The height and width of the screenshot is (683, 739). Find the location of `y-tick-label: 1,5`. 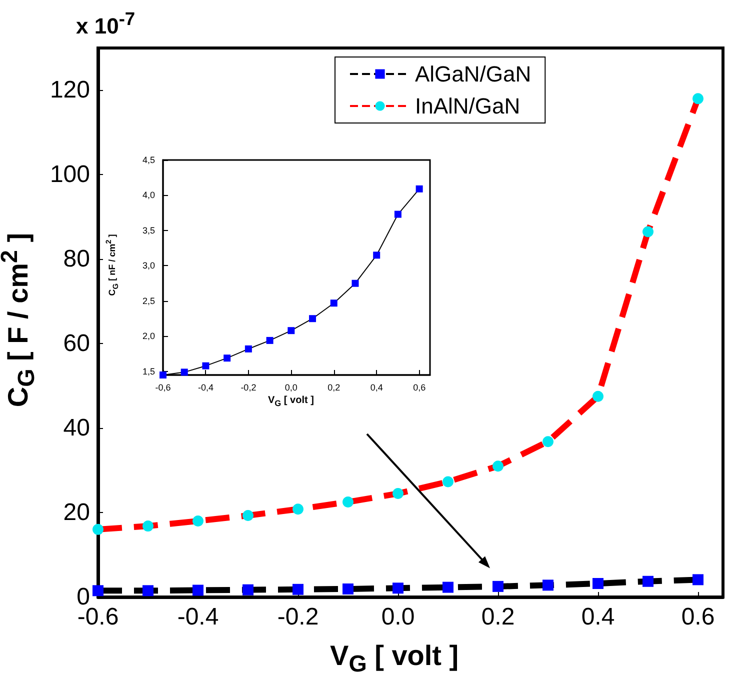

y-tick-label: 1,5 is located at coordinates (148, 371).